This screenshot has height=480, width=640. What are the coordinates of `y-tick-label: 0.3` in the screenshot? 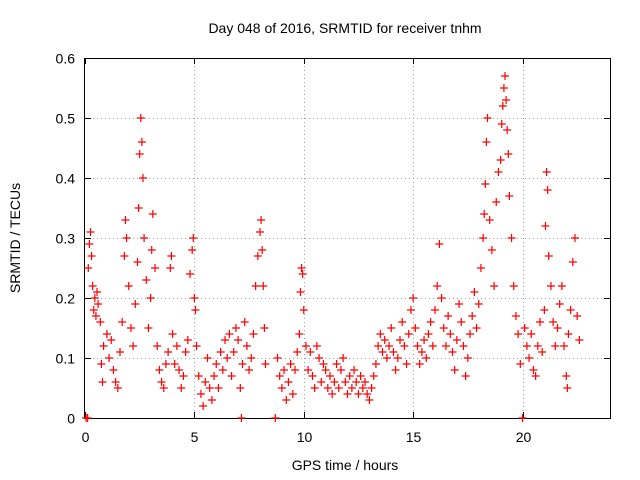 It's located at (66, 239).